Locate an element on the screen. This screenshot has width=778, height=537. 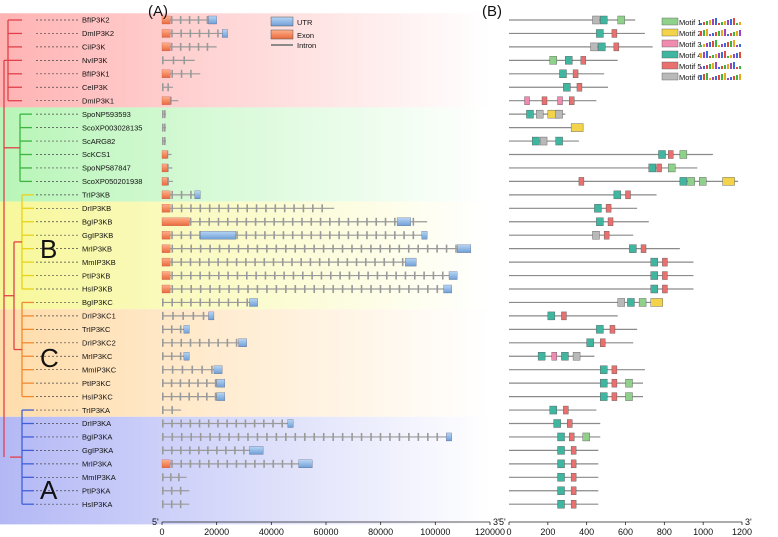
gene-label: SpoNP587847 is located at coordinates (106, 168).